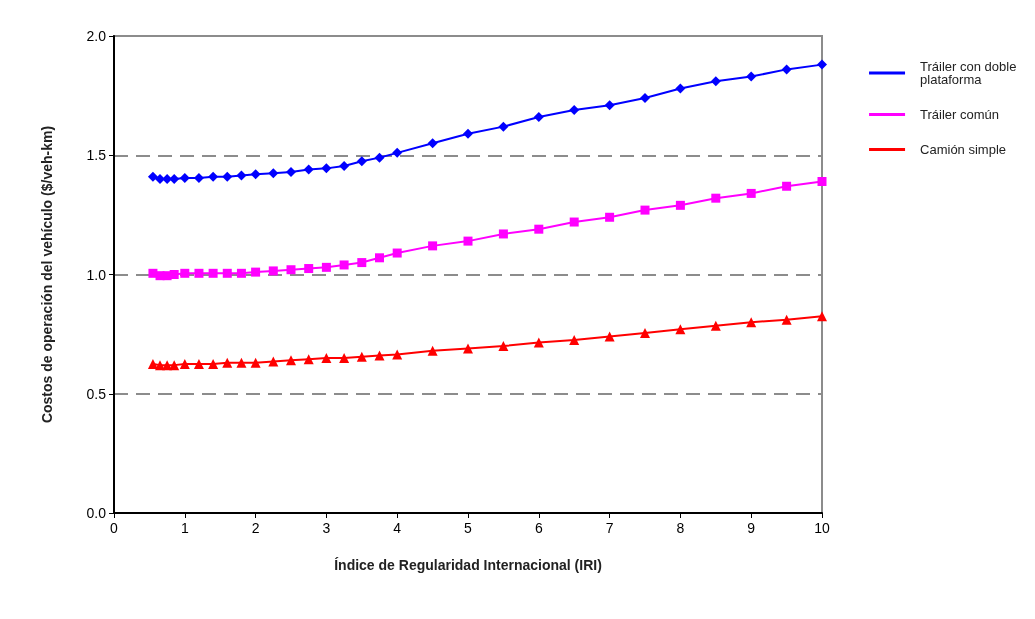 The image size is (1035, 619). Describe the element at coordinates (538, 528) in the screenshot. I see `x-tick-label: 6` at that location.